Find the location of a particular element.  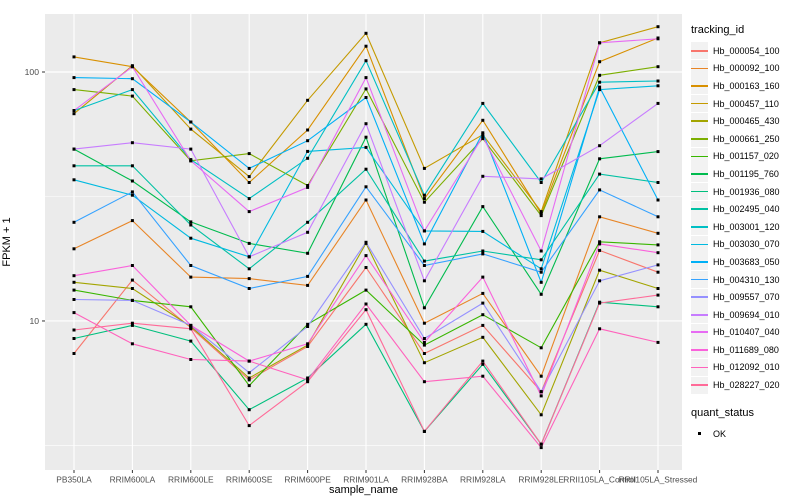

x-axis-title: sample_name is located at coordinates (363, 490).